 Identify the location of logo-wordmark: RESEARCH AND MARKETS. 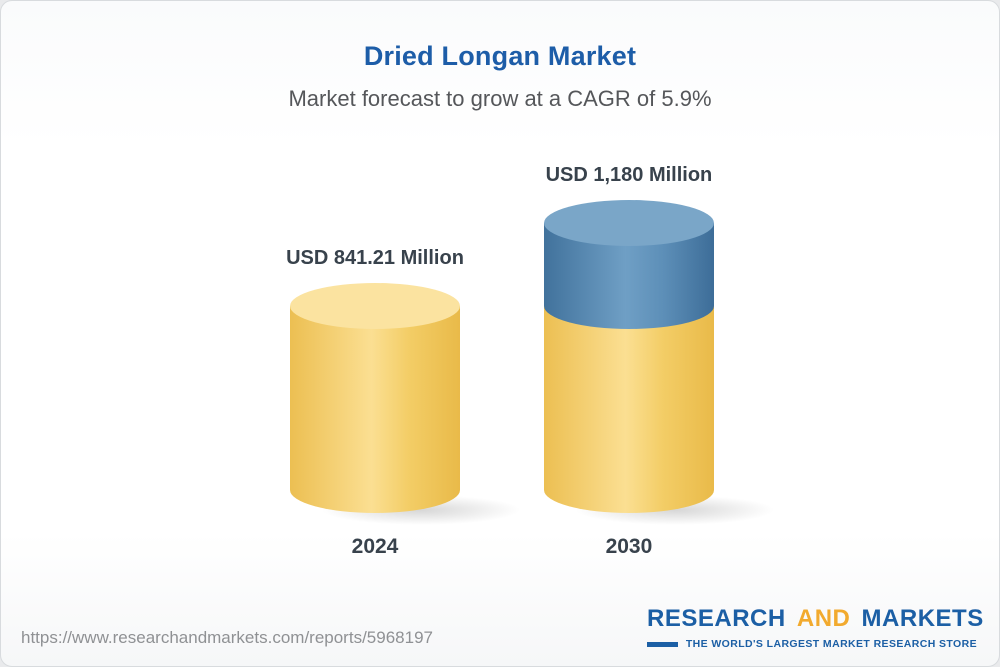
(815, 619).